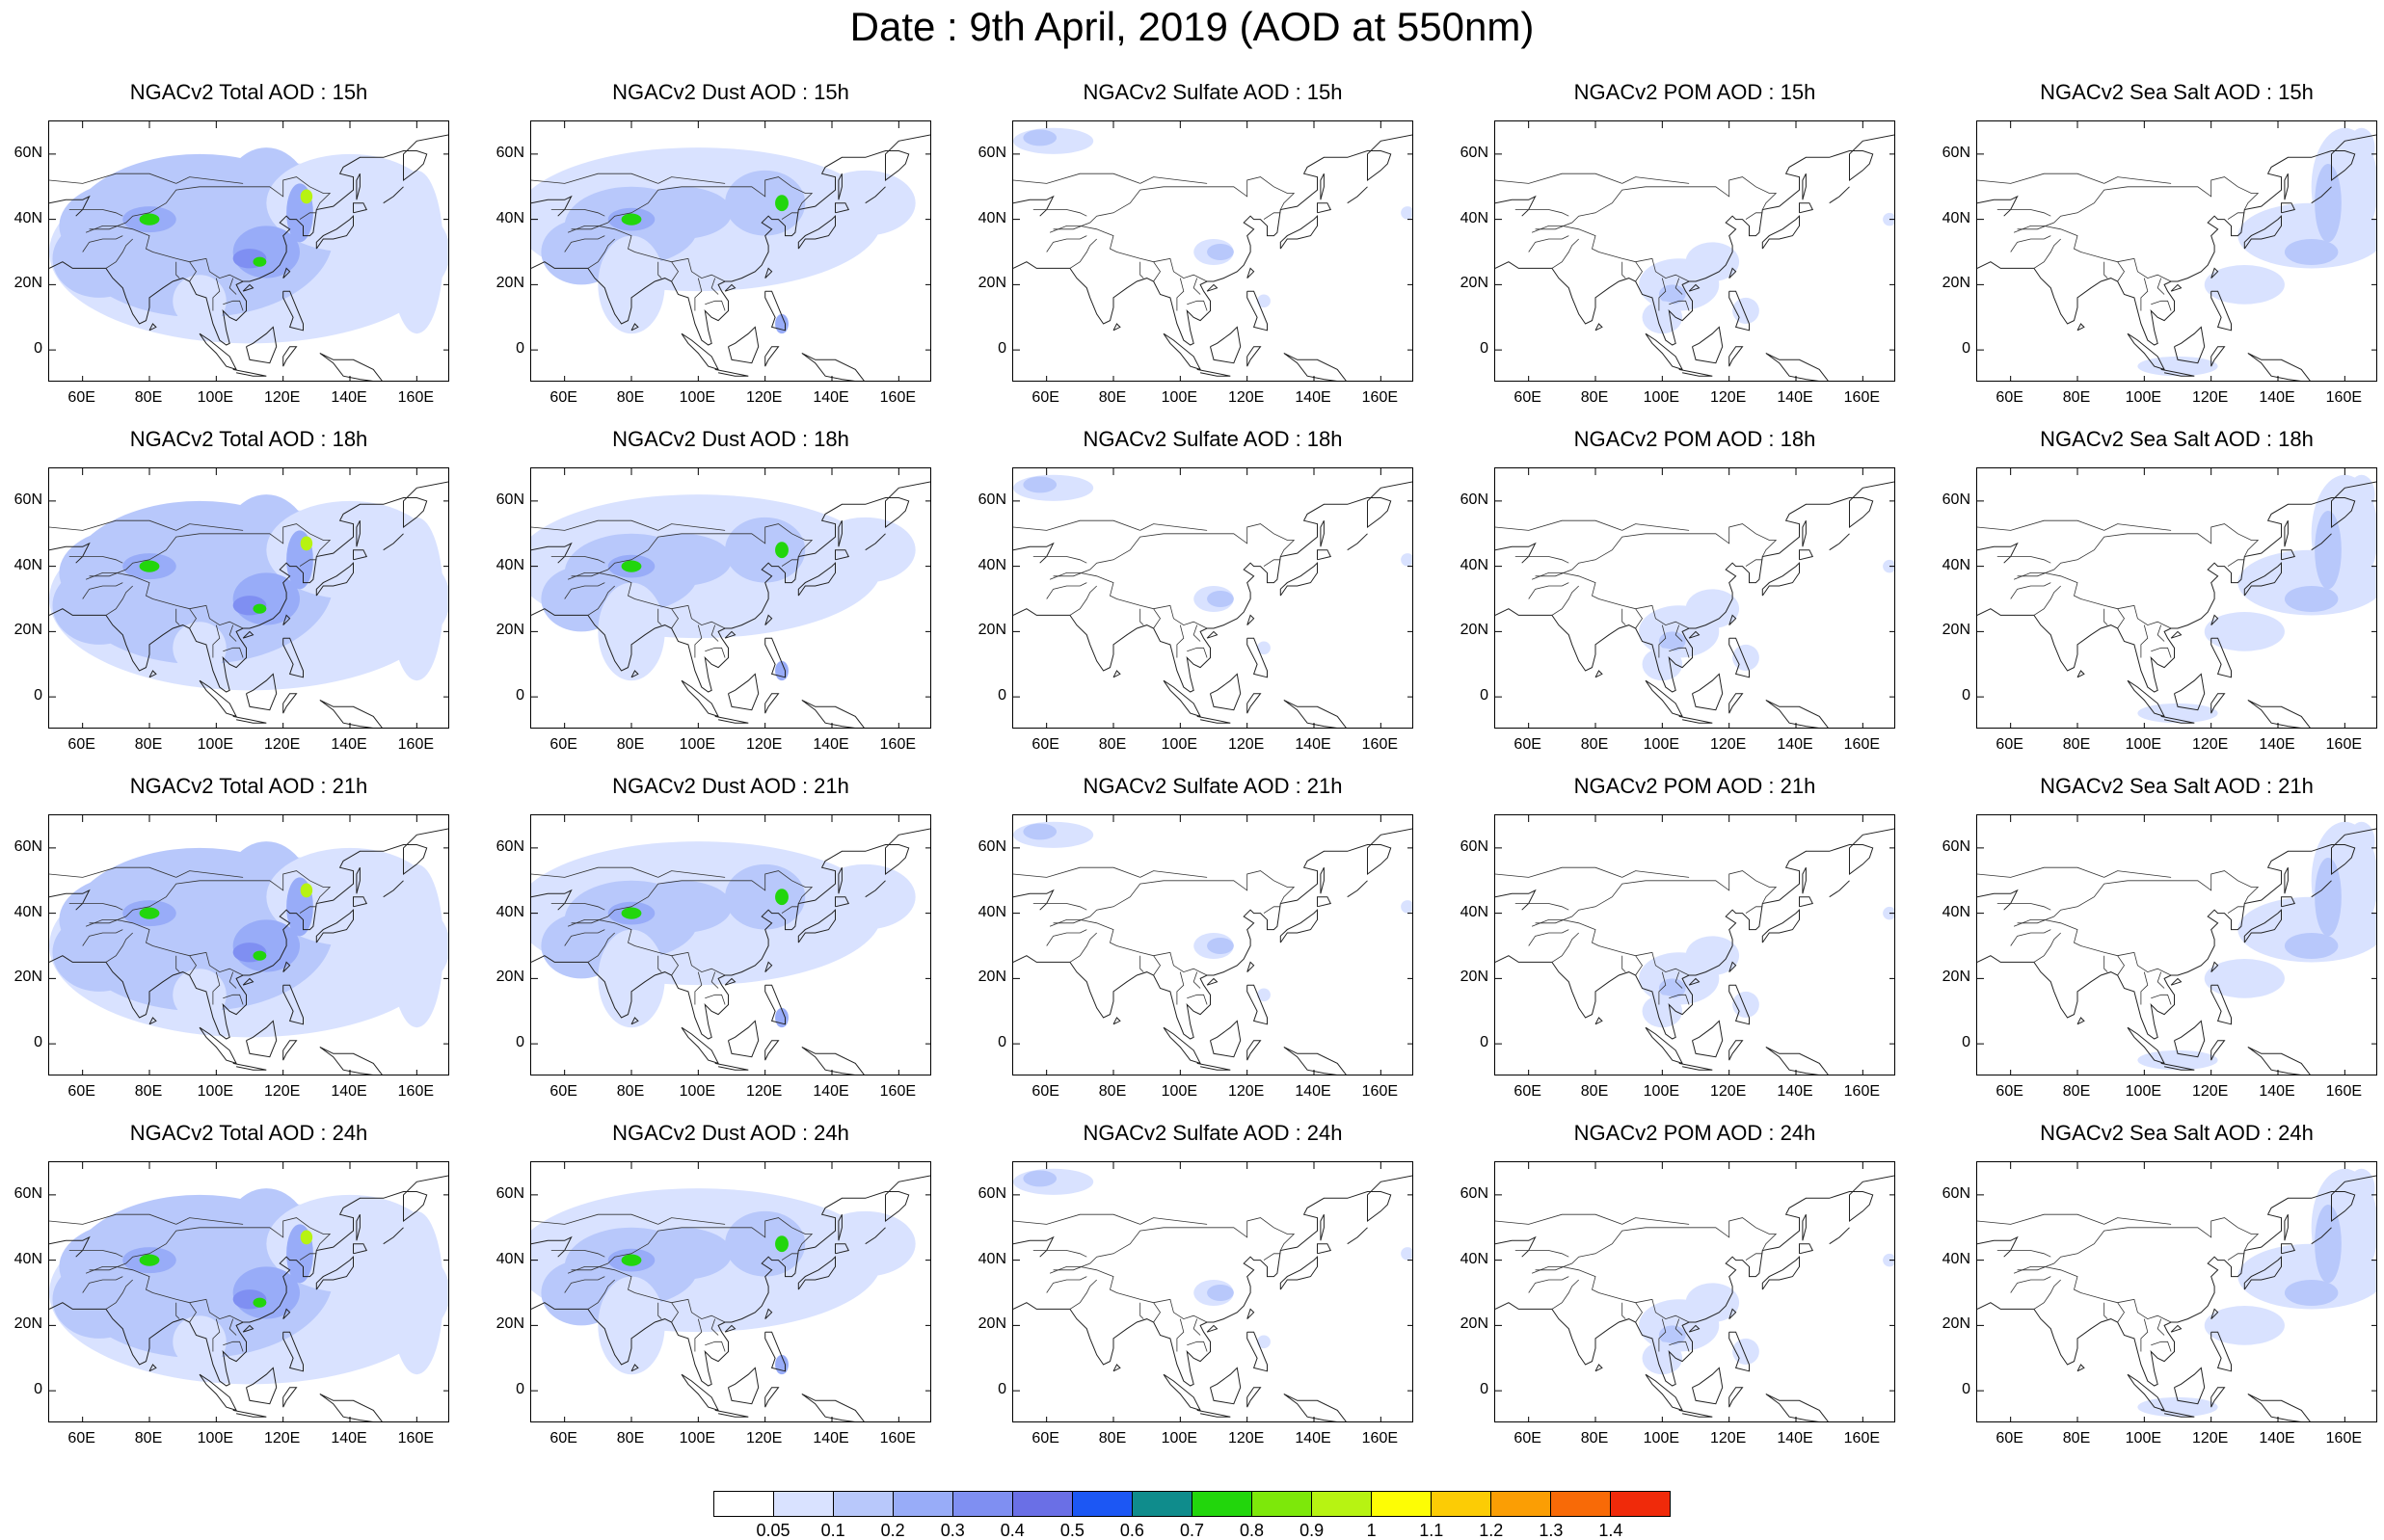 The width and height of the screenshot is (2384, 1540). Describe the element at coordinates (249, 439) in the screenshot. I see `panel-title: NGACv2 Total AOD : 18h` at that location.